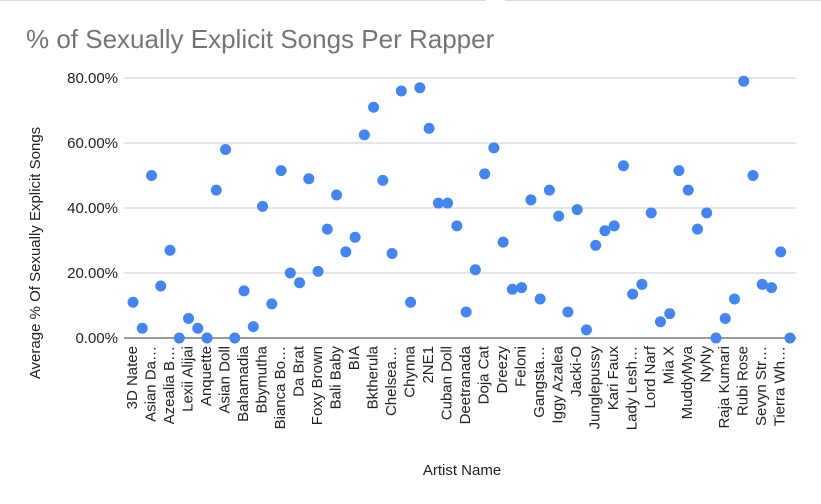 This screenshot has width=821, height=504. I want to click on x-tick-label: Cuban Doll, so click(447, 383).